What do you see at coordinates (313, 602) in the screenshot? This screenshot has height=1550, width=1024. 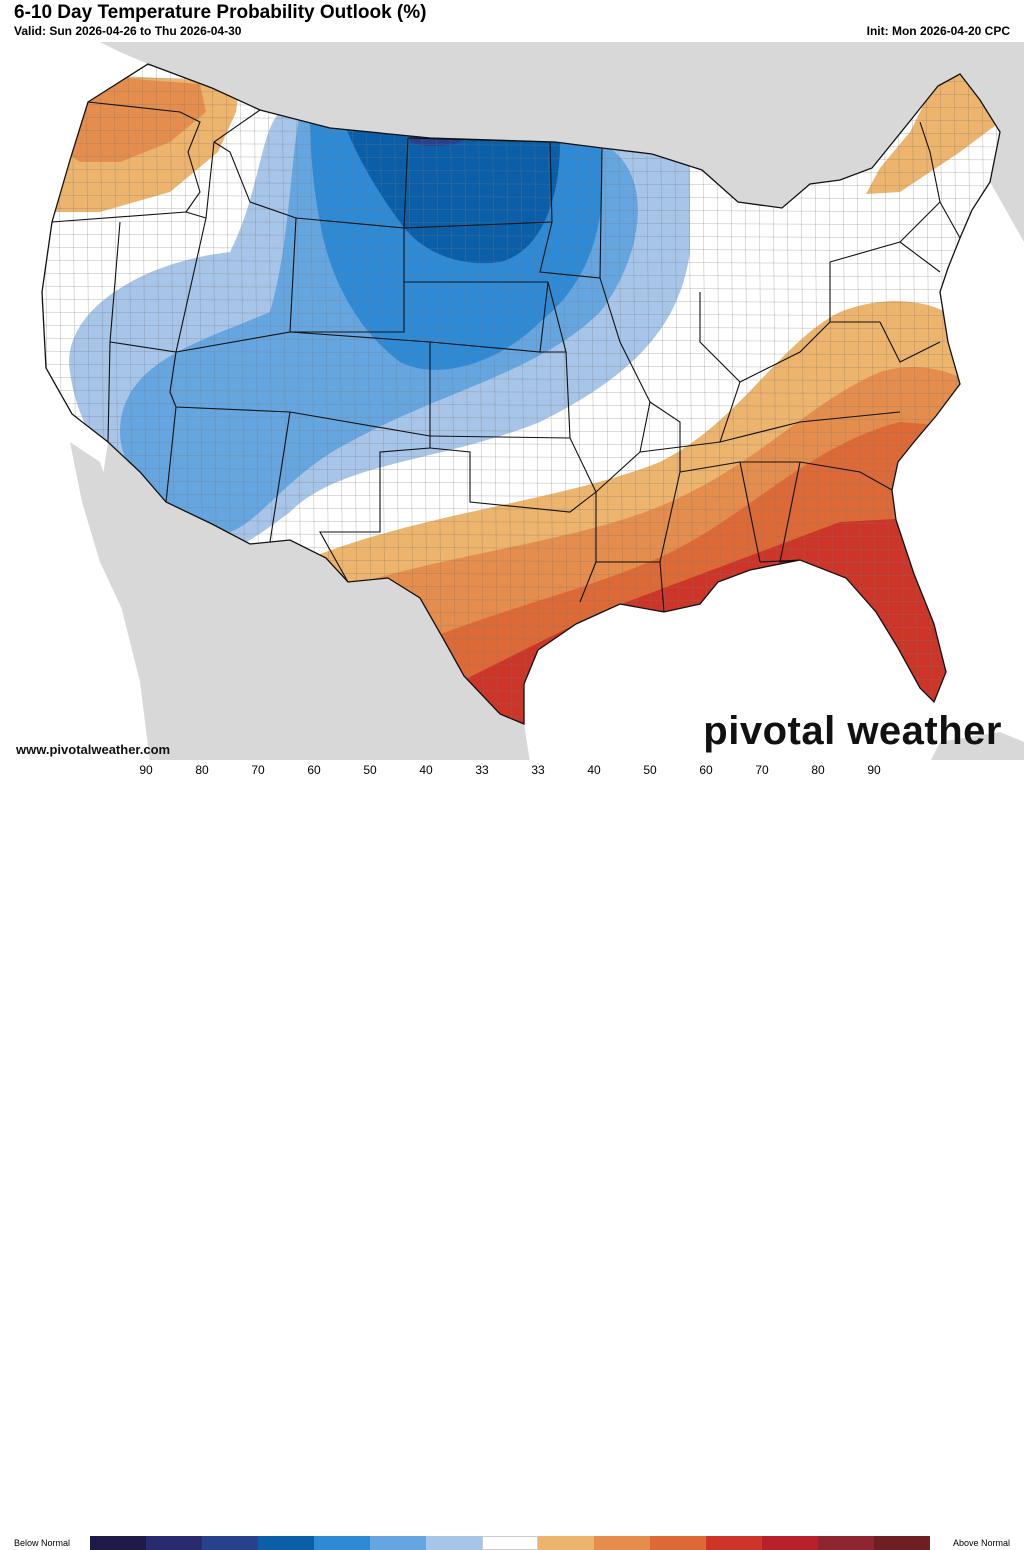 I see `mexico-land` at bounding box center [313, 602].